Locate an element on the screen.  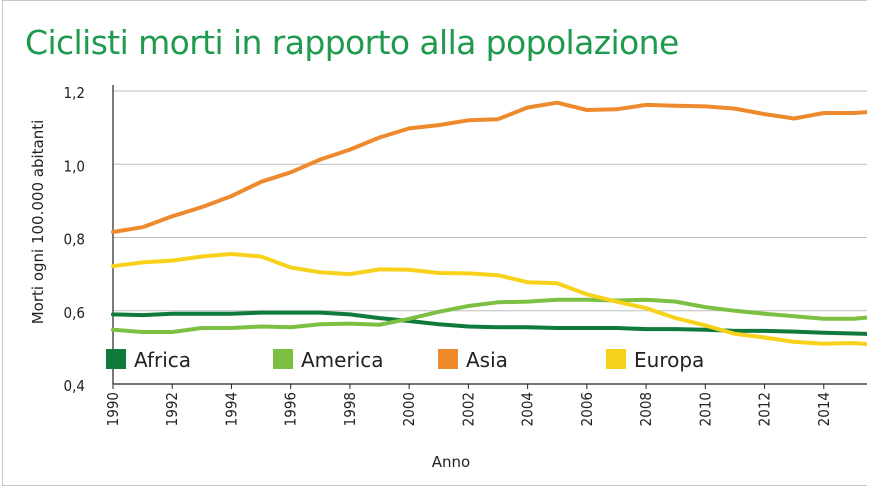
legend-label-asia: Asia is located at coordinates (487, 360).